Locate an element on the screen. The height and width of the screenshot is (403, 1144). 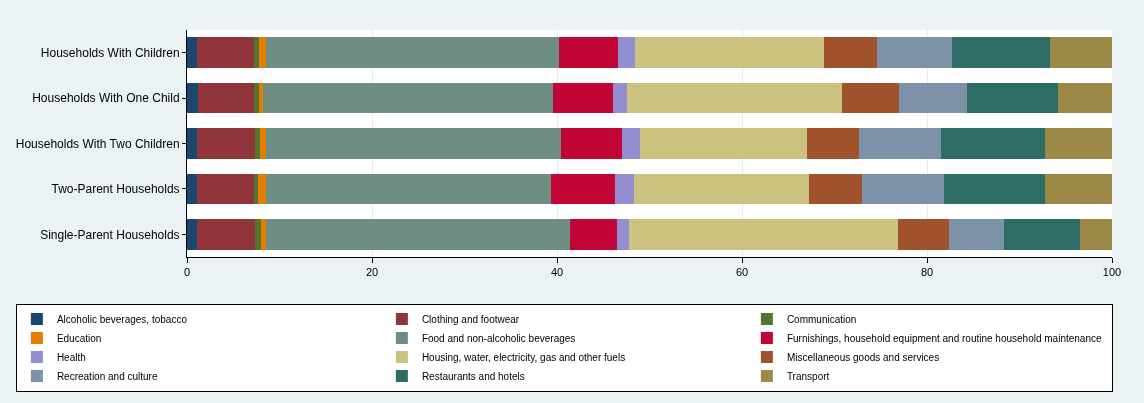
y-tick-label: Households With Children is located at coordinates (110, 52).